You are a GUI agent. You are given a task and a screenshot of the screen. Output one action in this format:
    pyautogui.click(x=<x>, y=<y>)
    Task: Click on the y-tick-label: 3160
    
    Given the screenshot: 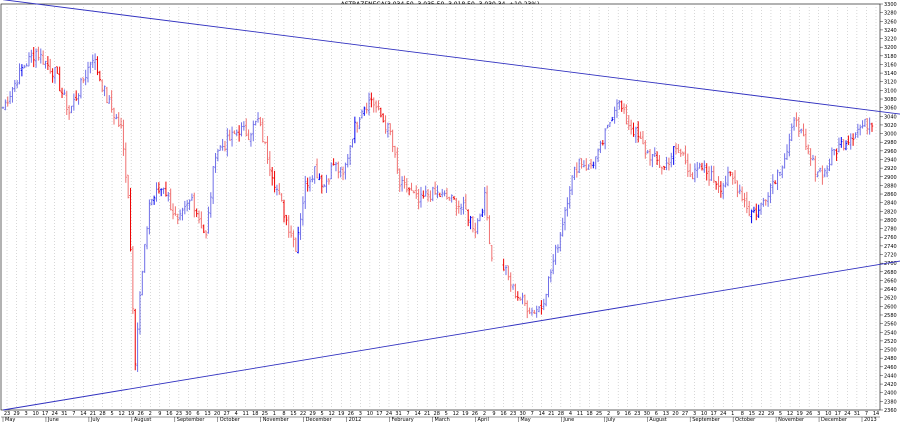 What is the action you would take?
    pyautogui.click(x=890, y=65)
    